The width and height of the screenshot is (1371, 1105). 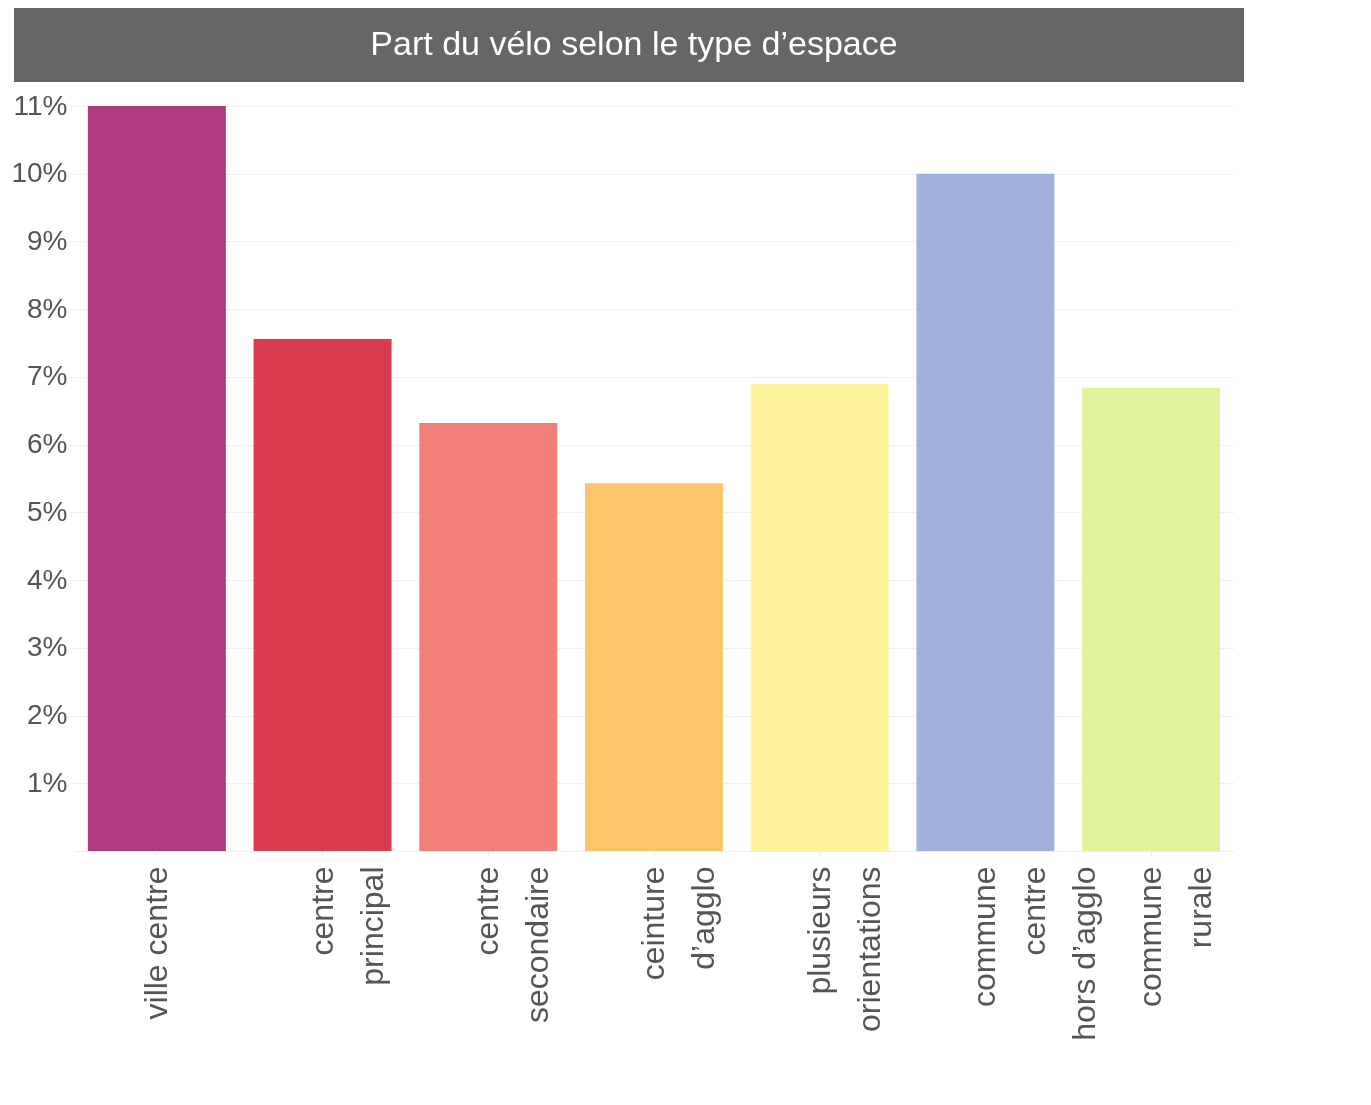 I want to click on y-tick-label: 10%, so click(x=39, y=173).